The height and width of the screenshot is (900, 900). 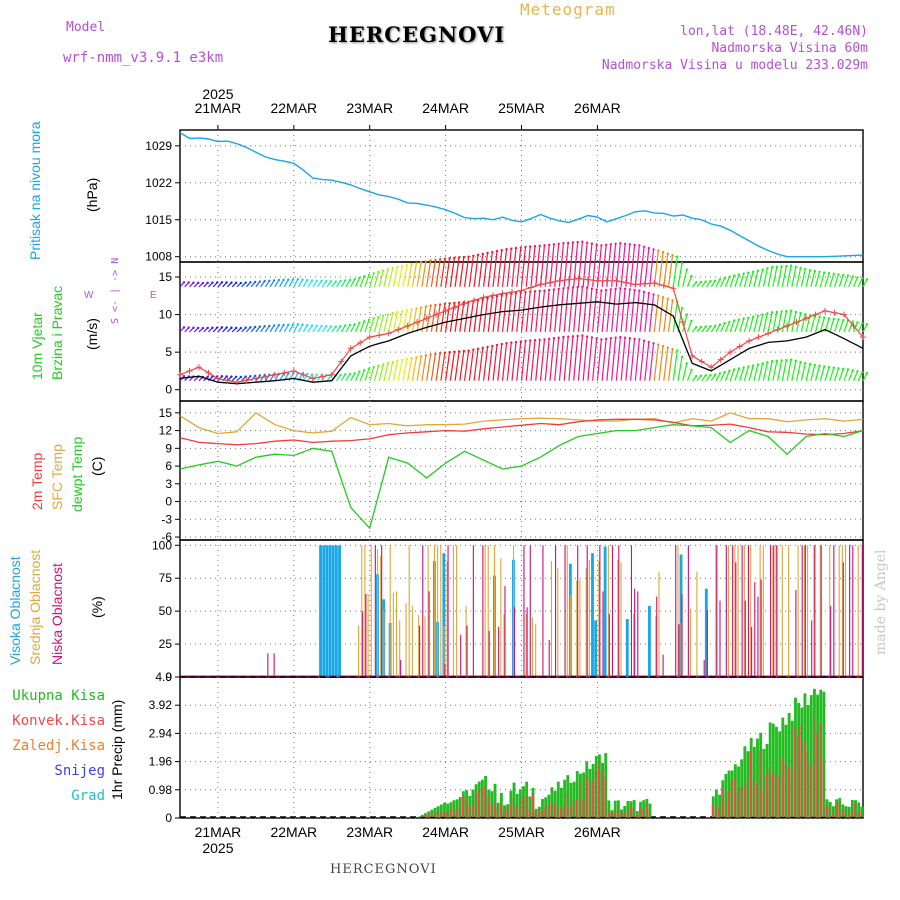 What do you see at coordinates (168, 448) in the screenshot?
I see `ytick-label-temperature: 9` at bounding box center [168, 448].